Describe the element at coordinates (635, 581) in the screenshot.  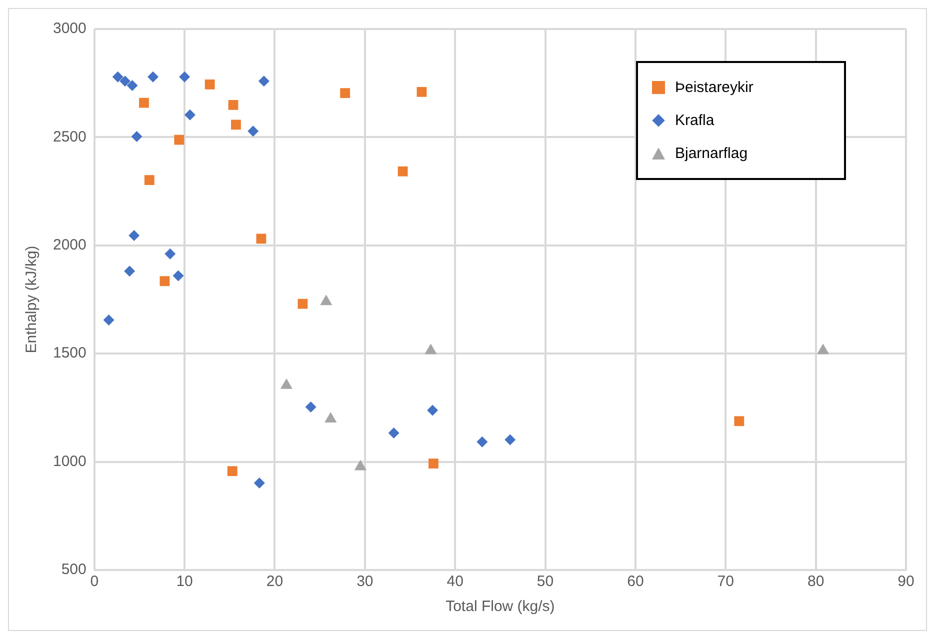
I see `x-tick-label: 60` at that location.